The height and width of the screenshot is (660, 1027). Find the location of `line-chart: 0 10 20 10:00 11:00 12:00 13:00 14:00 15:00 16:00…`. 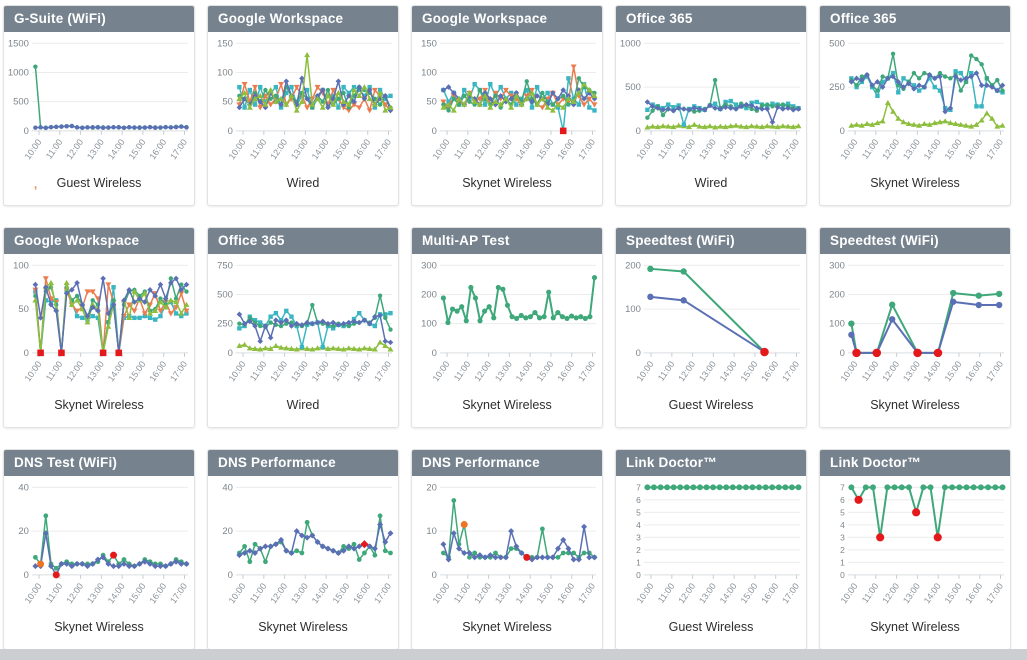

line-chart: 0 10 20 10:00 11:00 12:00 13:00 14:00 15:00 16:00… is located at coordinates (507, 549).